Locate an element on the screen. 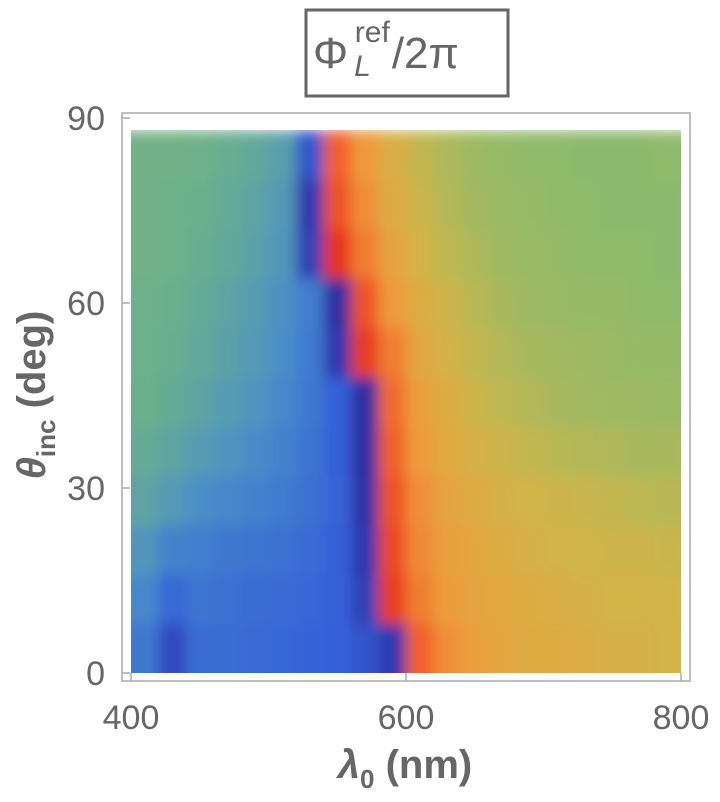 The height and width of the screenshot is (802, 720). x-tick-label: 400 is located at coordinates (131, 718).